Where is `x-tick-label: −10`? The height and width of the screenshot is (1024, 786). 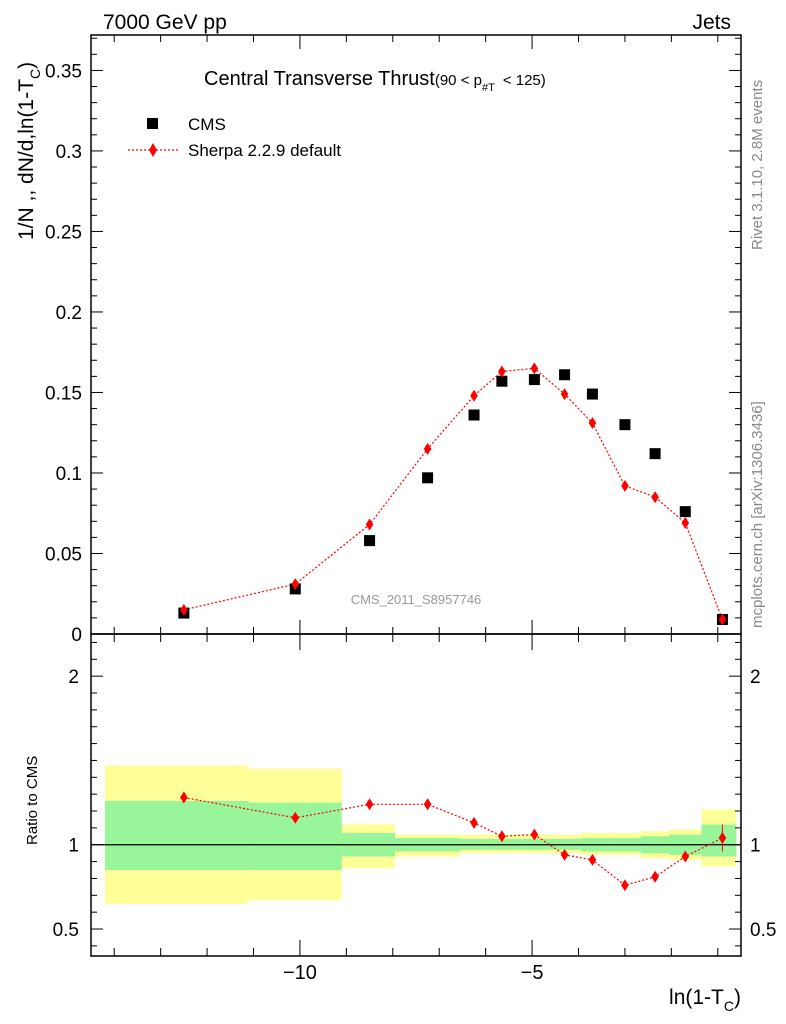 x-tick-label: −10 is located at coordinates (300, 973).